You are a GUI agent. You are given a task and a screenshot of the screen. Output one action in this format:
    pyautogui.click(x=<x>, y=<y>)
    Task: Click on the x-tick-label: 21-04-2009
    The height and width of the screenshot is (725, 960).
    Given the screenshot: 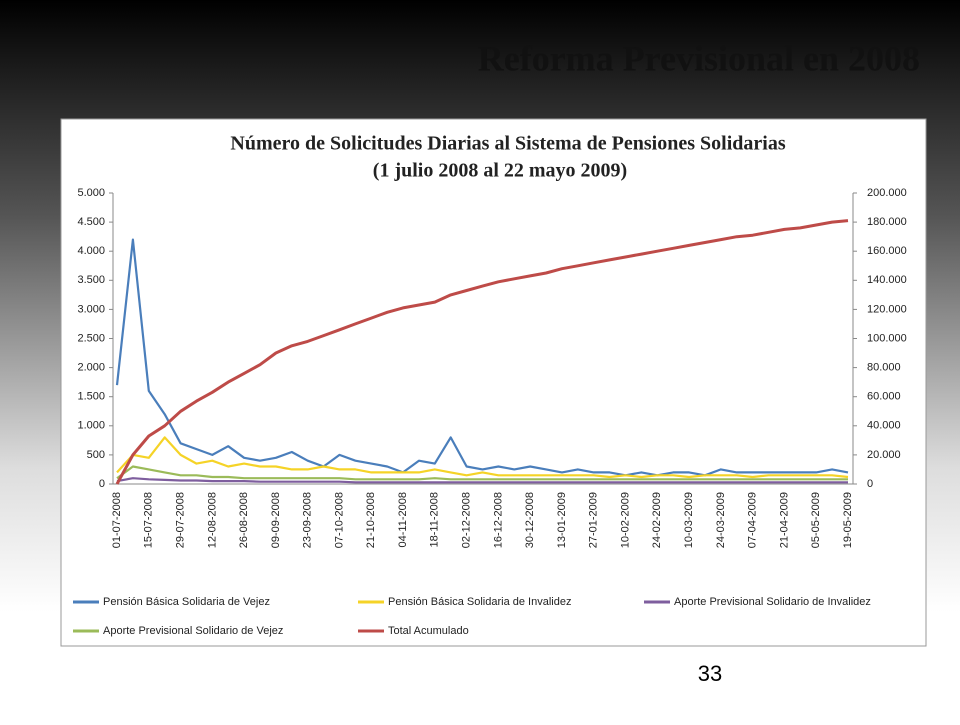 What is the action you would take?
    pyautogui.click(x=784, y=520)
    